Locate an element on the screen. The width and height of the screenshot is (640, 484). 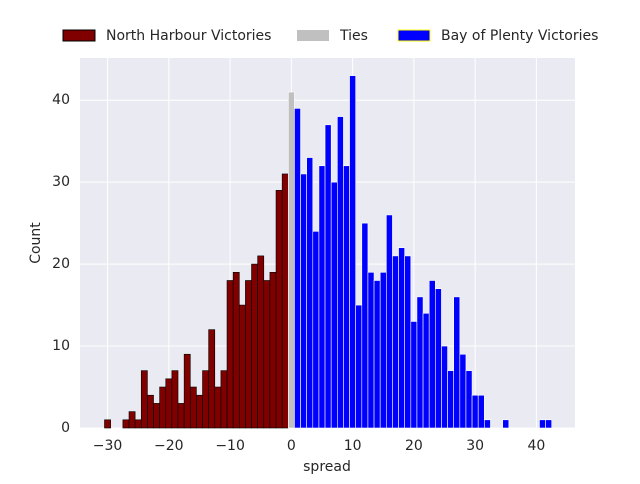
x-tick-label: 10 is located at coordinates (353, 446).